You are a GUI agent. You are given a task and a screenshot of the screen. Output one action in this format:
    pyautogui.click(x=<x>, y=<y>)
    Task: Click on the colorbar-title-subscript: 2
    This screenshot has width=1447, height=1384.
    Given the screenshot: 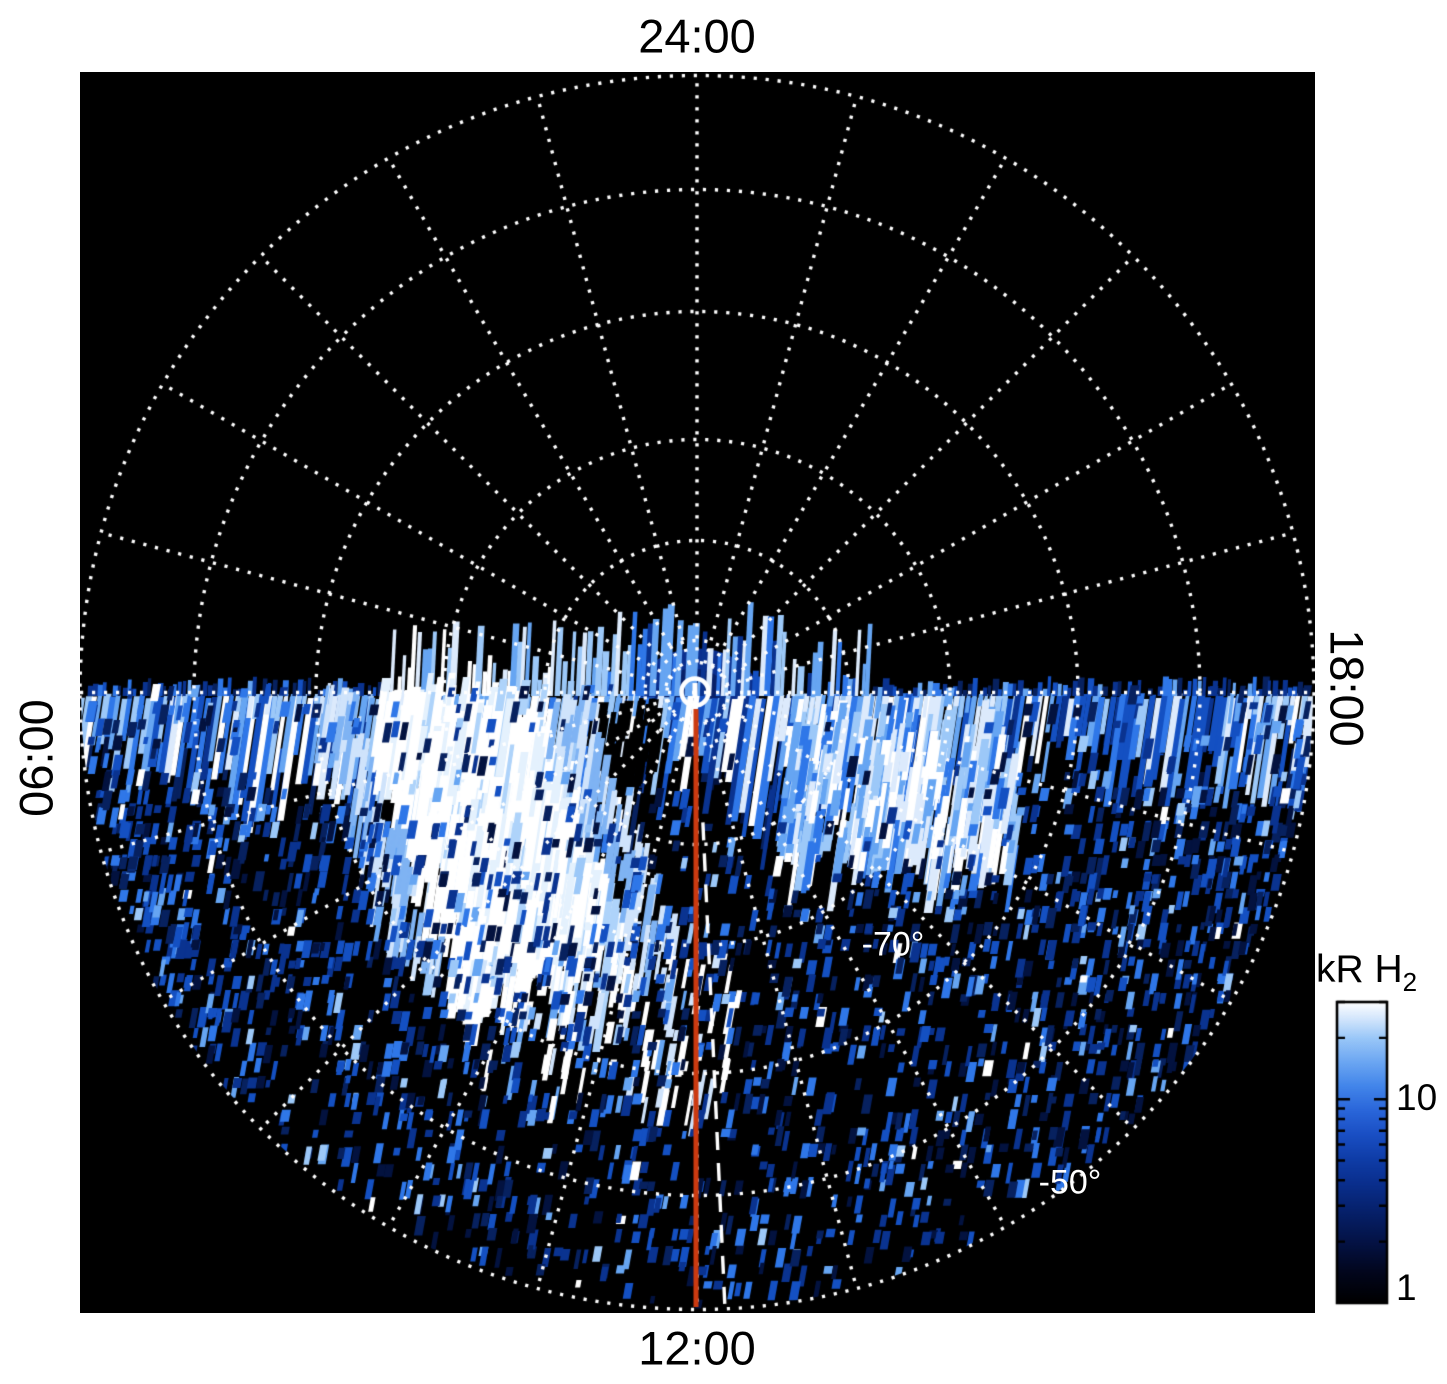 What is the action you would take?
    pyautogui.click(x=1410, y=981)
    